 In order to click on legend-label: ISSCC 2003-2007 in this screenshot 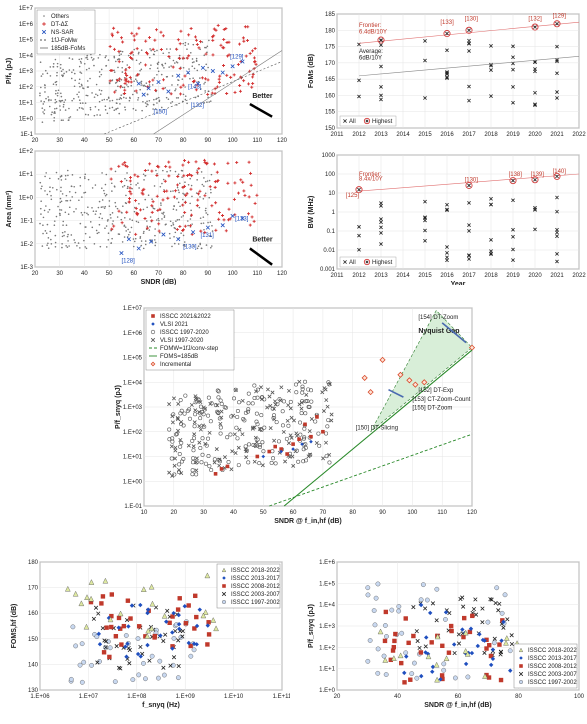, I will do `click(255, 595)`.